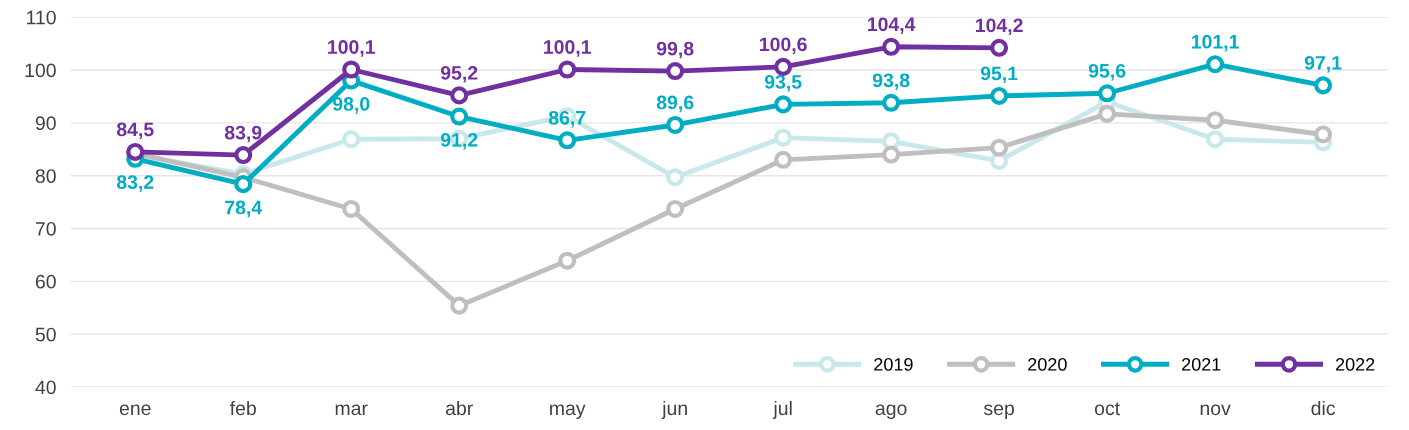  What do you see at coordinates (45, 387) in the screenshot?
I see `y-tick-label: 40` at bounding box center [45, 387].